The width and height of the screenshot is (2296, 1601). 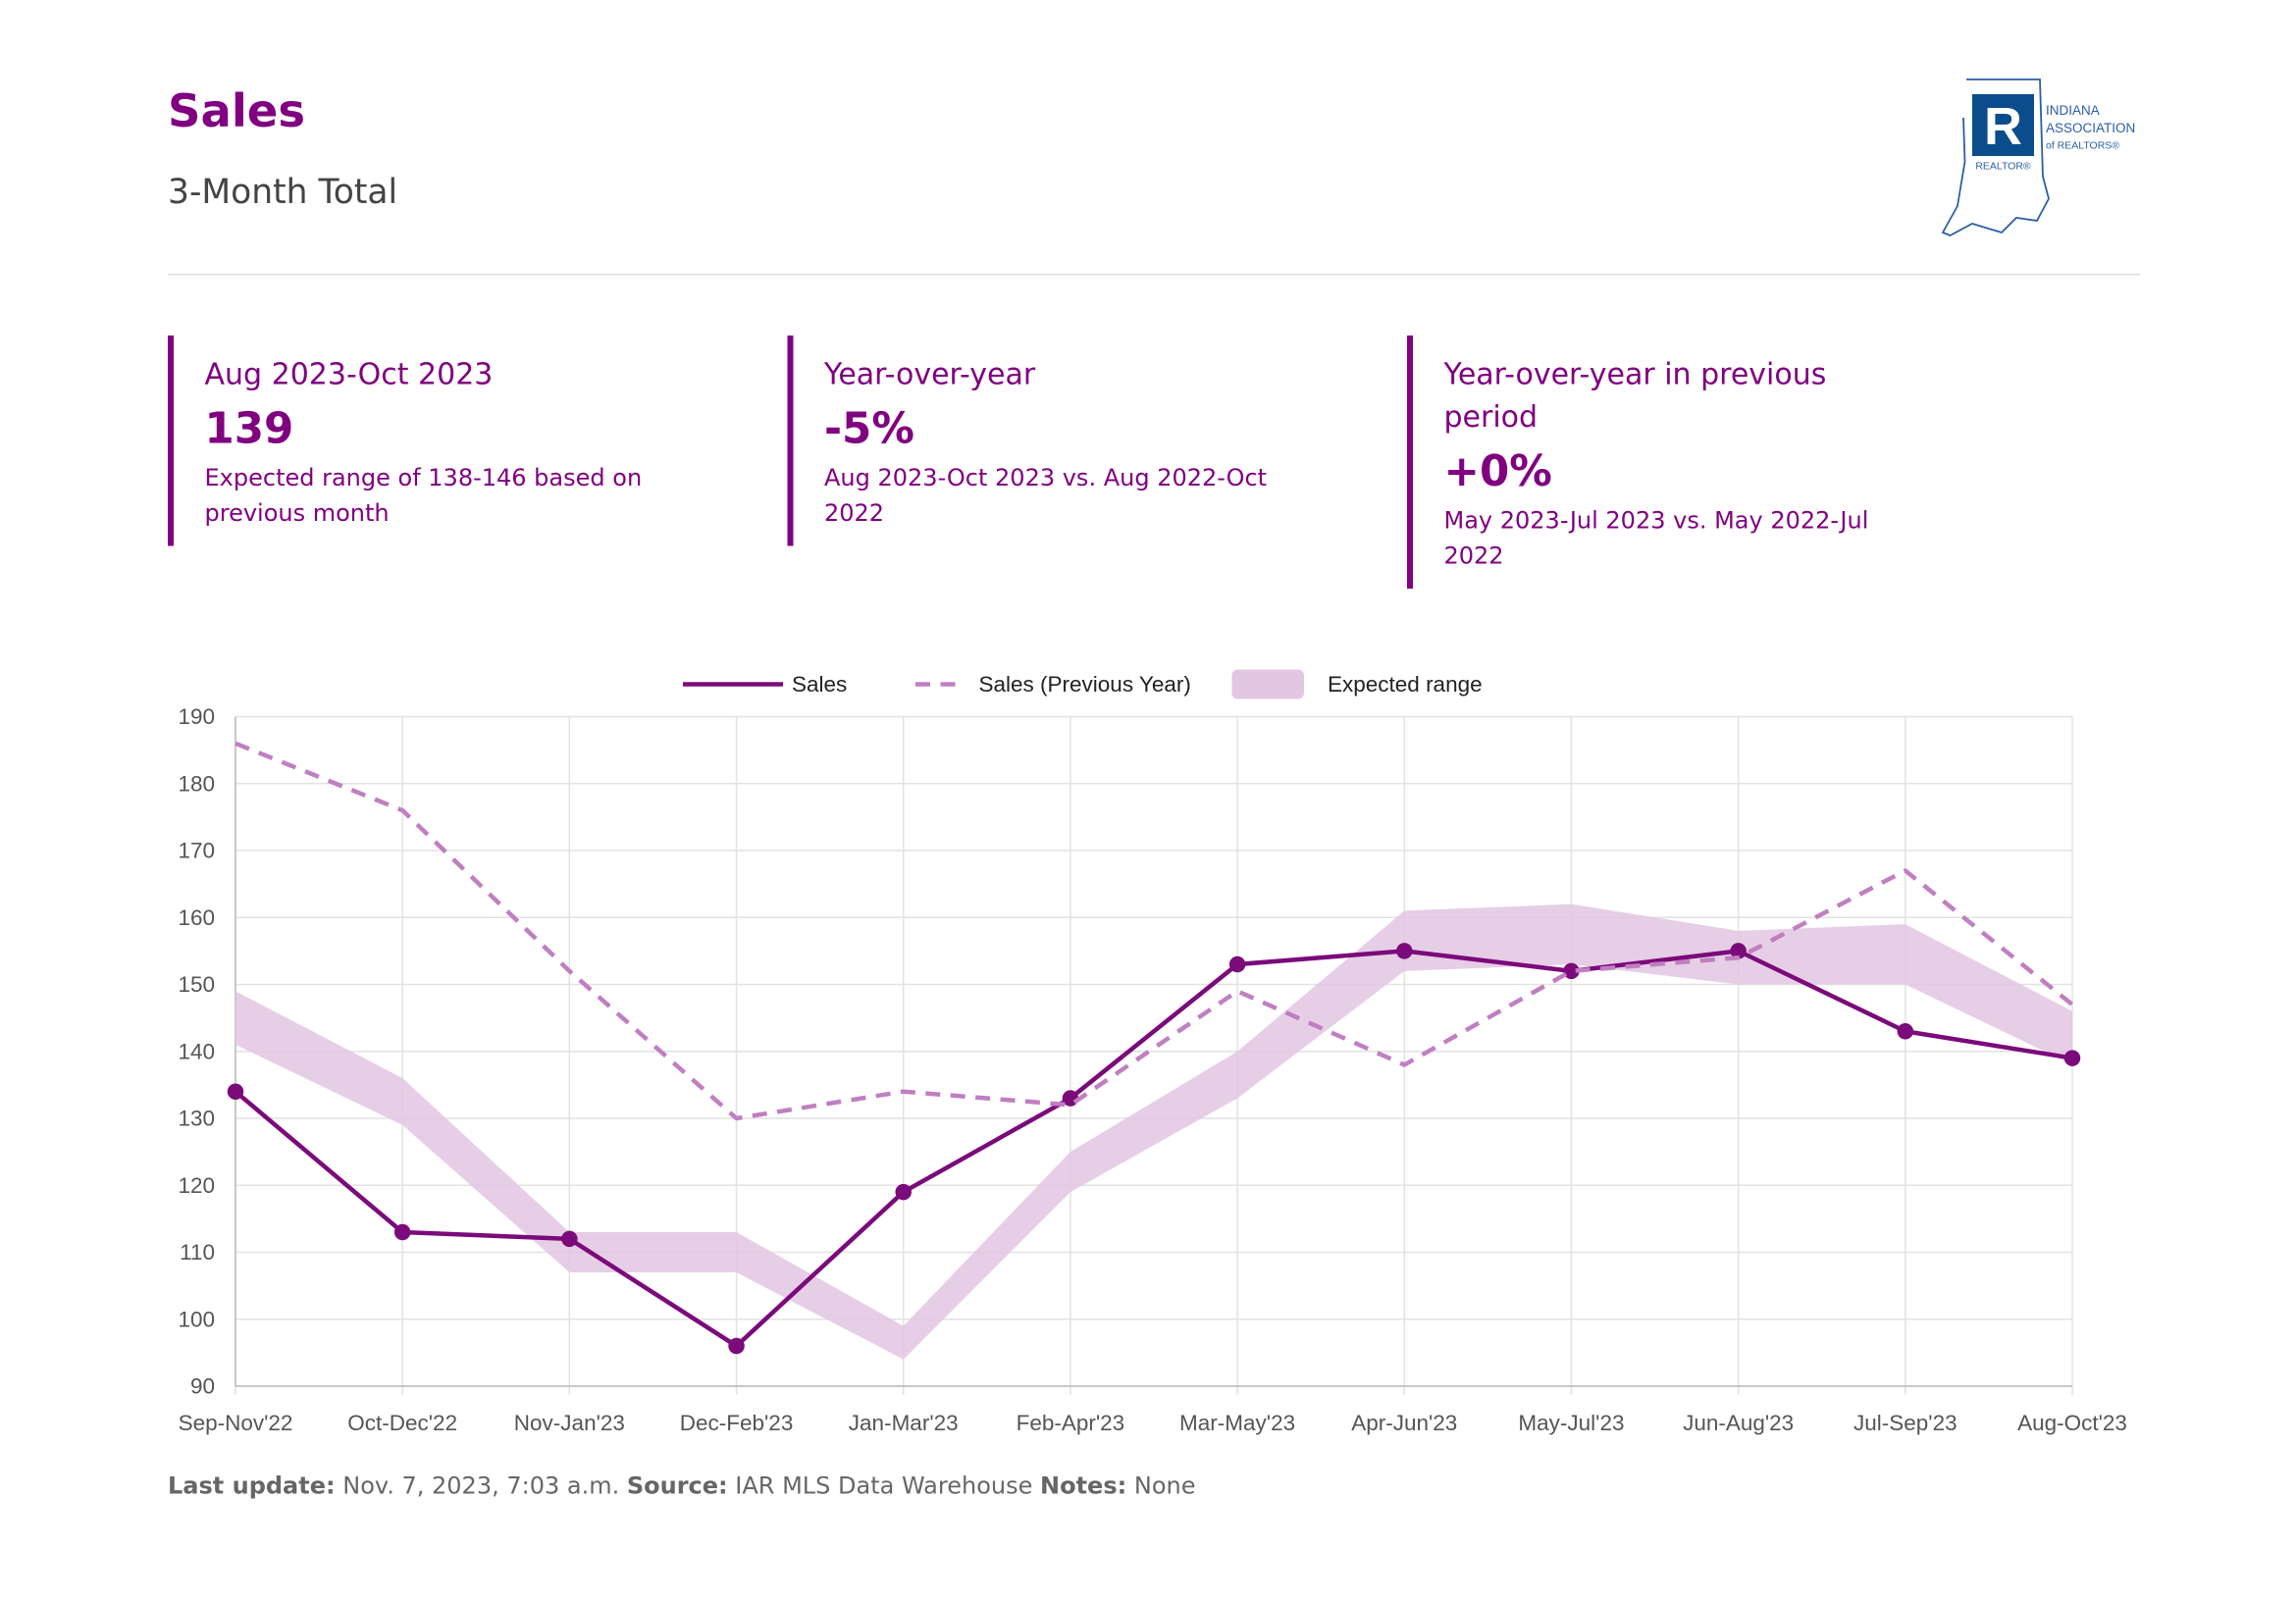 I want to click on stat-note: May 2023-Jul 2023 vs. May 2022-Jul 2022, so click(x=1656, y=538).